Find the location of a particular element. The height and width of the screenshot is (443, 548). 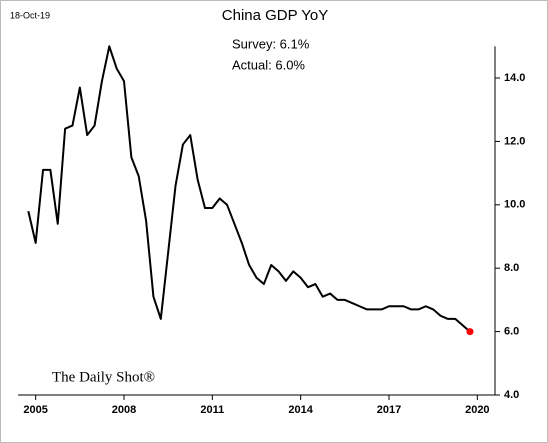

chart-title: China GDP YoY is located at coordinates (275, 15).